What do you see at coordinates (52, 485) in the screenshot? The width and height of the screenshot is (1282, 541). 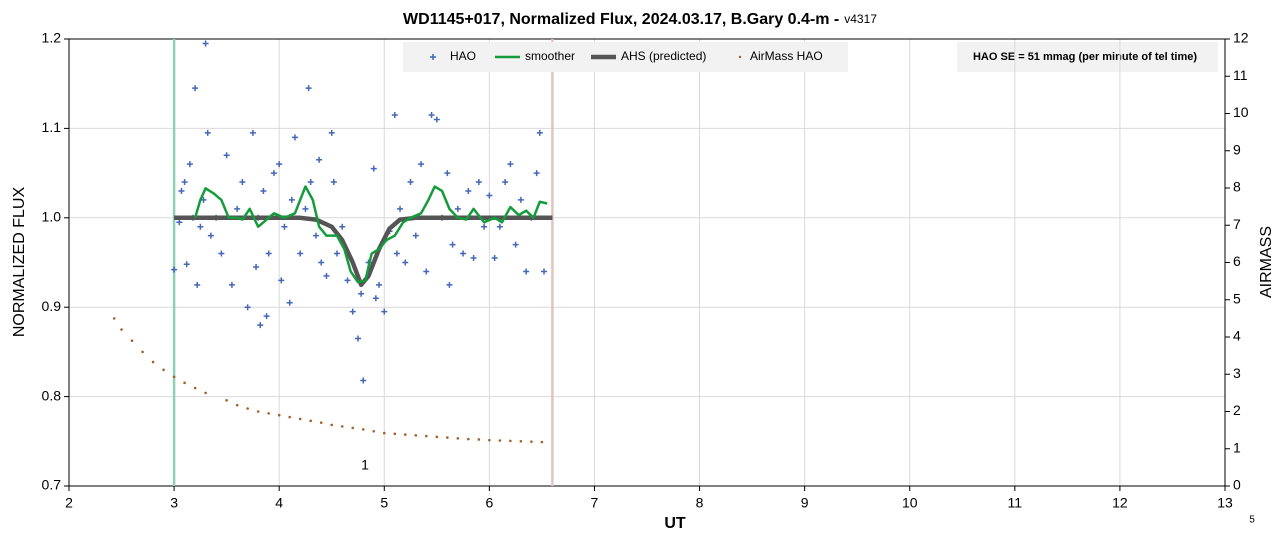 I see `y-tick-label: 0.7` at bounding box center [52, 485].